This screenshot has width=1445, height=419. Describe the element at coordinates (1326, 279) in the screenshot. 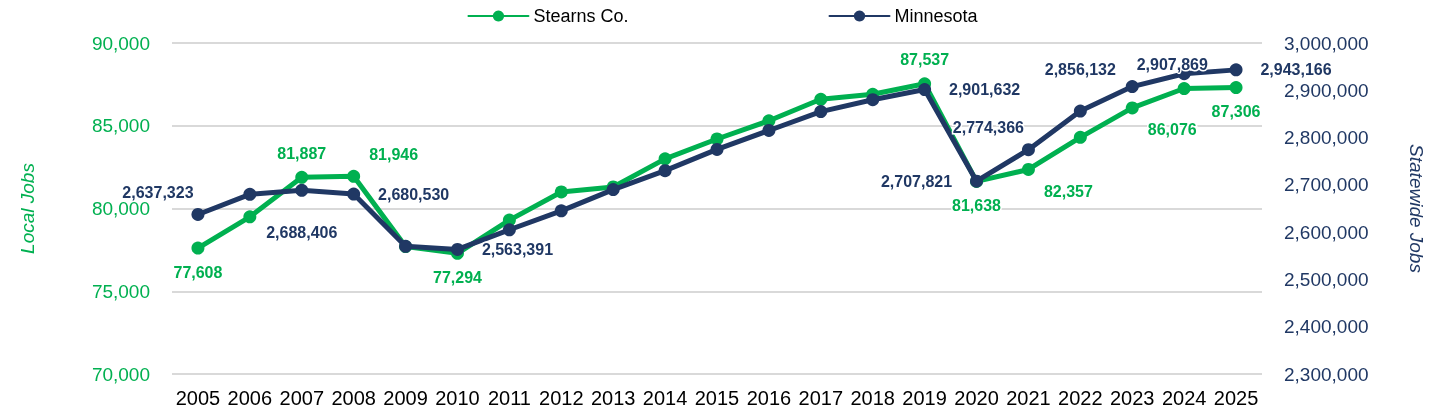

I see `y2-tick-label: 2,500,000` at that location.